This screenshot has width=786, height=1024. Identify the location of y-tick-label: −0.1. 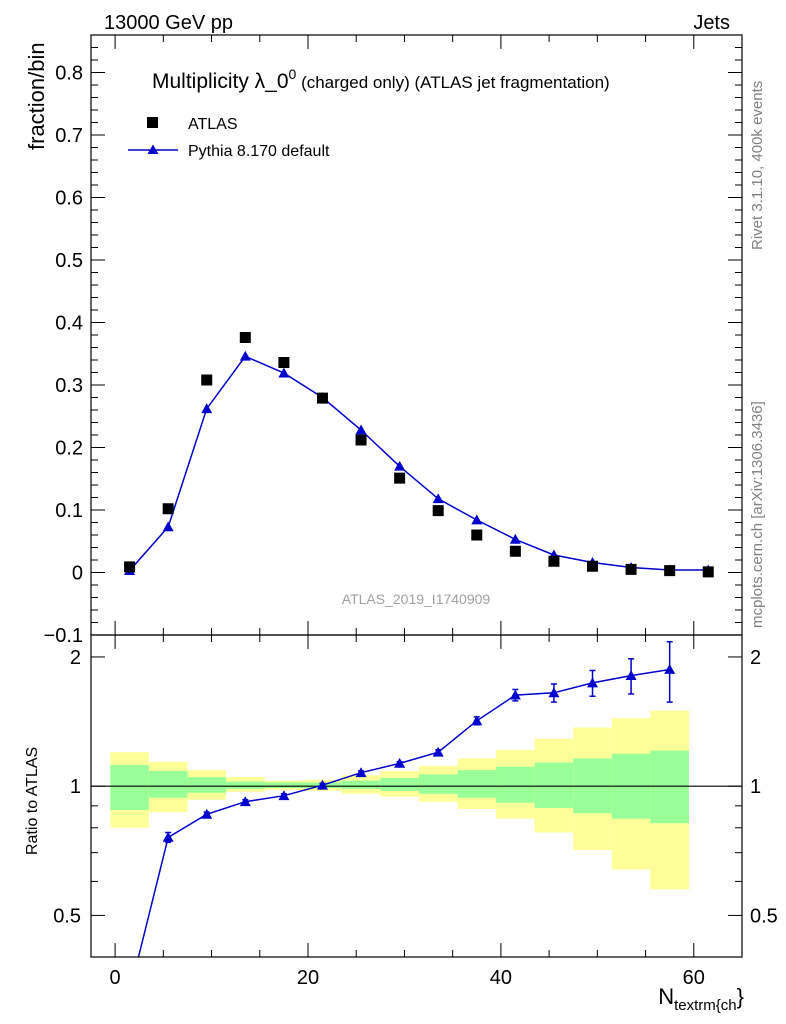
(63, 636).